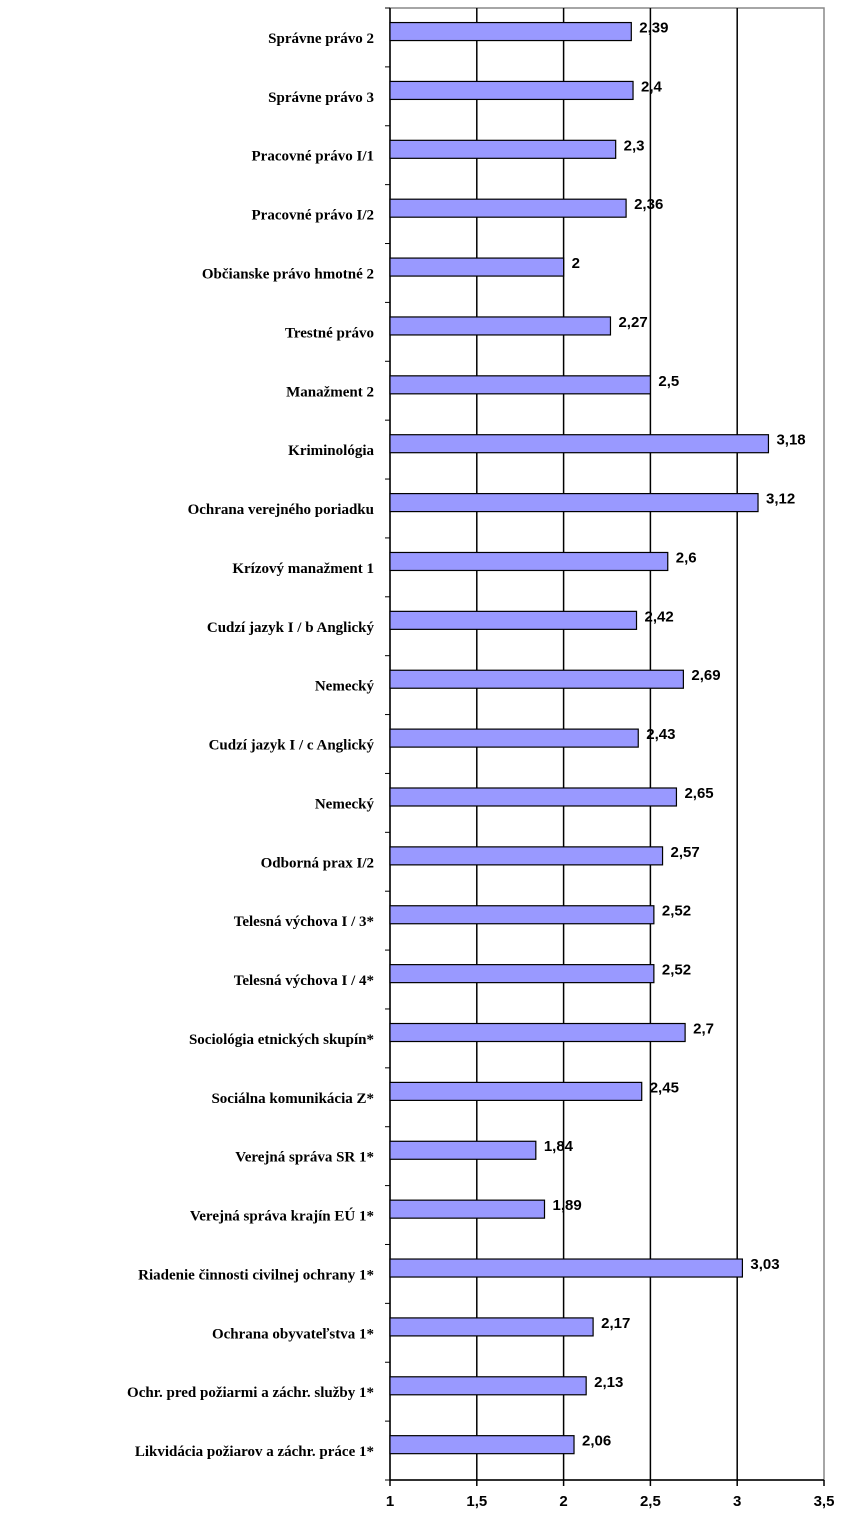 This screenshot has width=841, height=1533. What do you see at coordinates (317, 863) in the screenshot?
I see `y-tick-label: Odborná prax I/2` at bounding box center [317, 863].